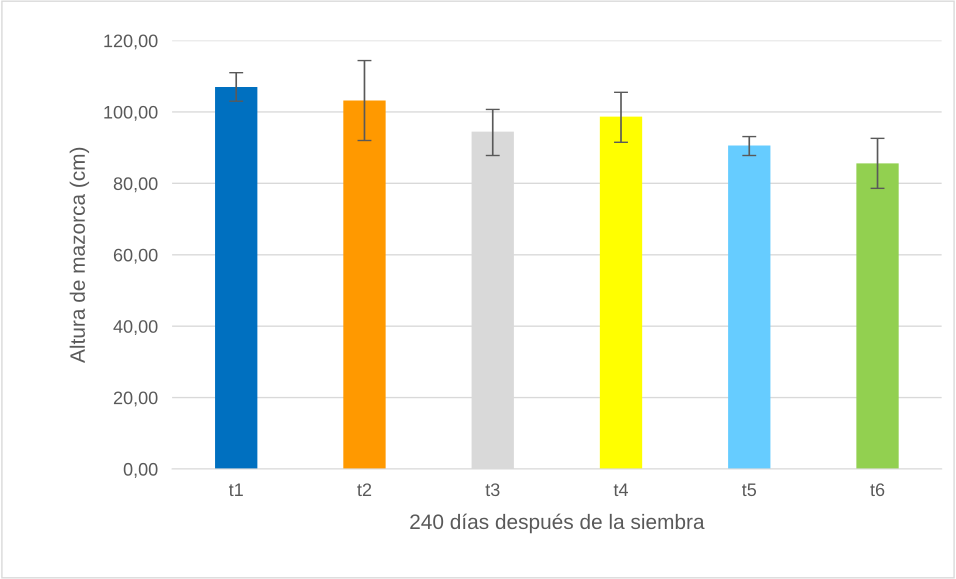 Image resolution: width=956 pixels, height=579 pixels. Describe the element at coordinates (136, 184) in the screenshot. I see `y-tick-label: 80,00` at that location.